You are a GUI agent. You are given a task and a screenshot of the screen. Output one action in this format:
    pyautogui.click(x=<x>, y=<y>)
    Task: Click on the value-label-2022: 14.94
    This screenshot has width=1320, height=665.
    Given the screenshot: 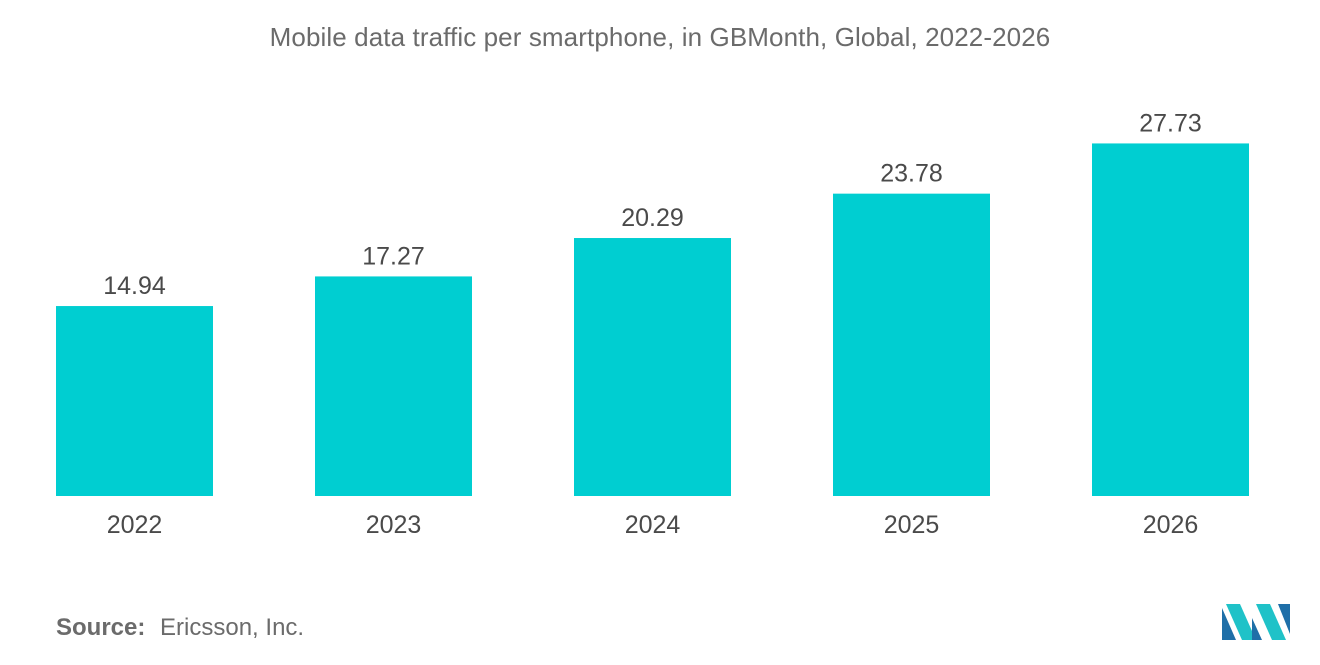 What is the action you would take?
    pyautogui.click(x=134, y=286)
    